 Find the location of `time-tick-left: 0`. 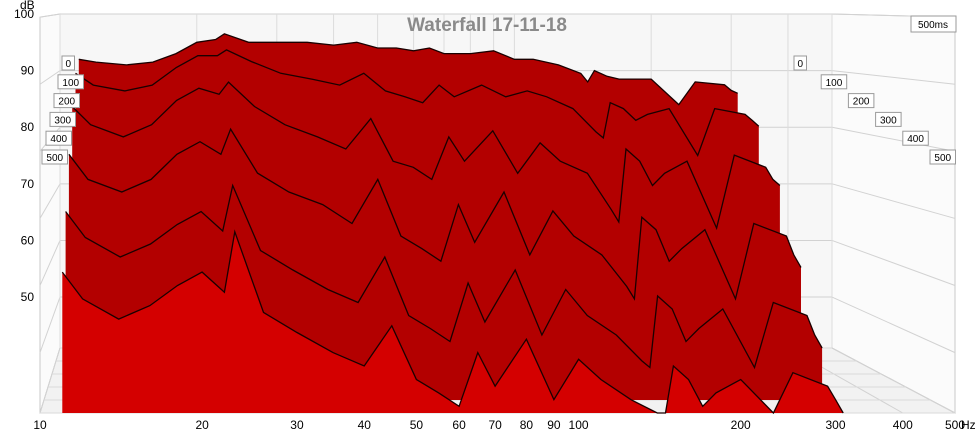

time-tick-left: 0 is located at coordinates (68, 63).